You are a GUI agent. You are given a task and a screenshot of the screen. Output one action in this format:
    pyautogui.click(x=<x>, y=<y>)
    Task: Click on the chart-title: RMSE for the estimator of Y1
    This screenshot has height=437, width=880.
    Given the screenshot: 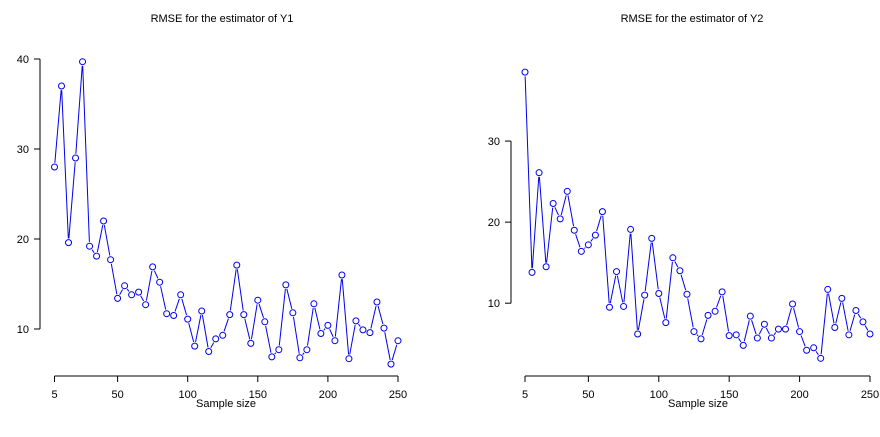 What is the action you would take?
    pyautogui.click(x=222, y=19)
    